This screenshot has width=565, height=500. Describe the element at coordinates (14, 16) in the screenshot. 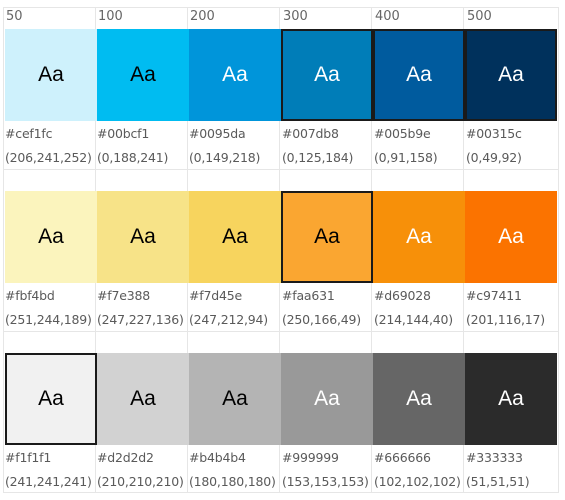

I see `column-header-50: 50` at that location.